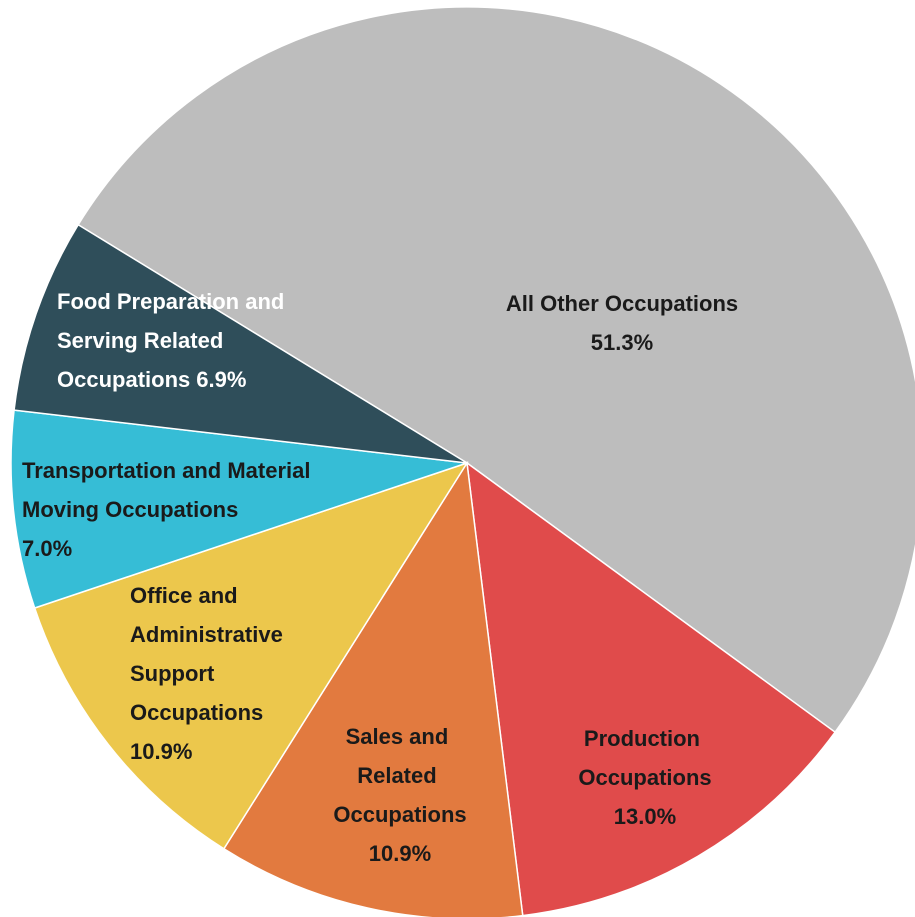 The width and height of the screenshot is (915, 917). I want to click on category-label: All Other Occupations, so click(622, 303).